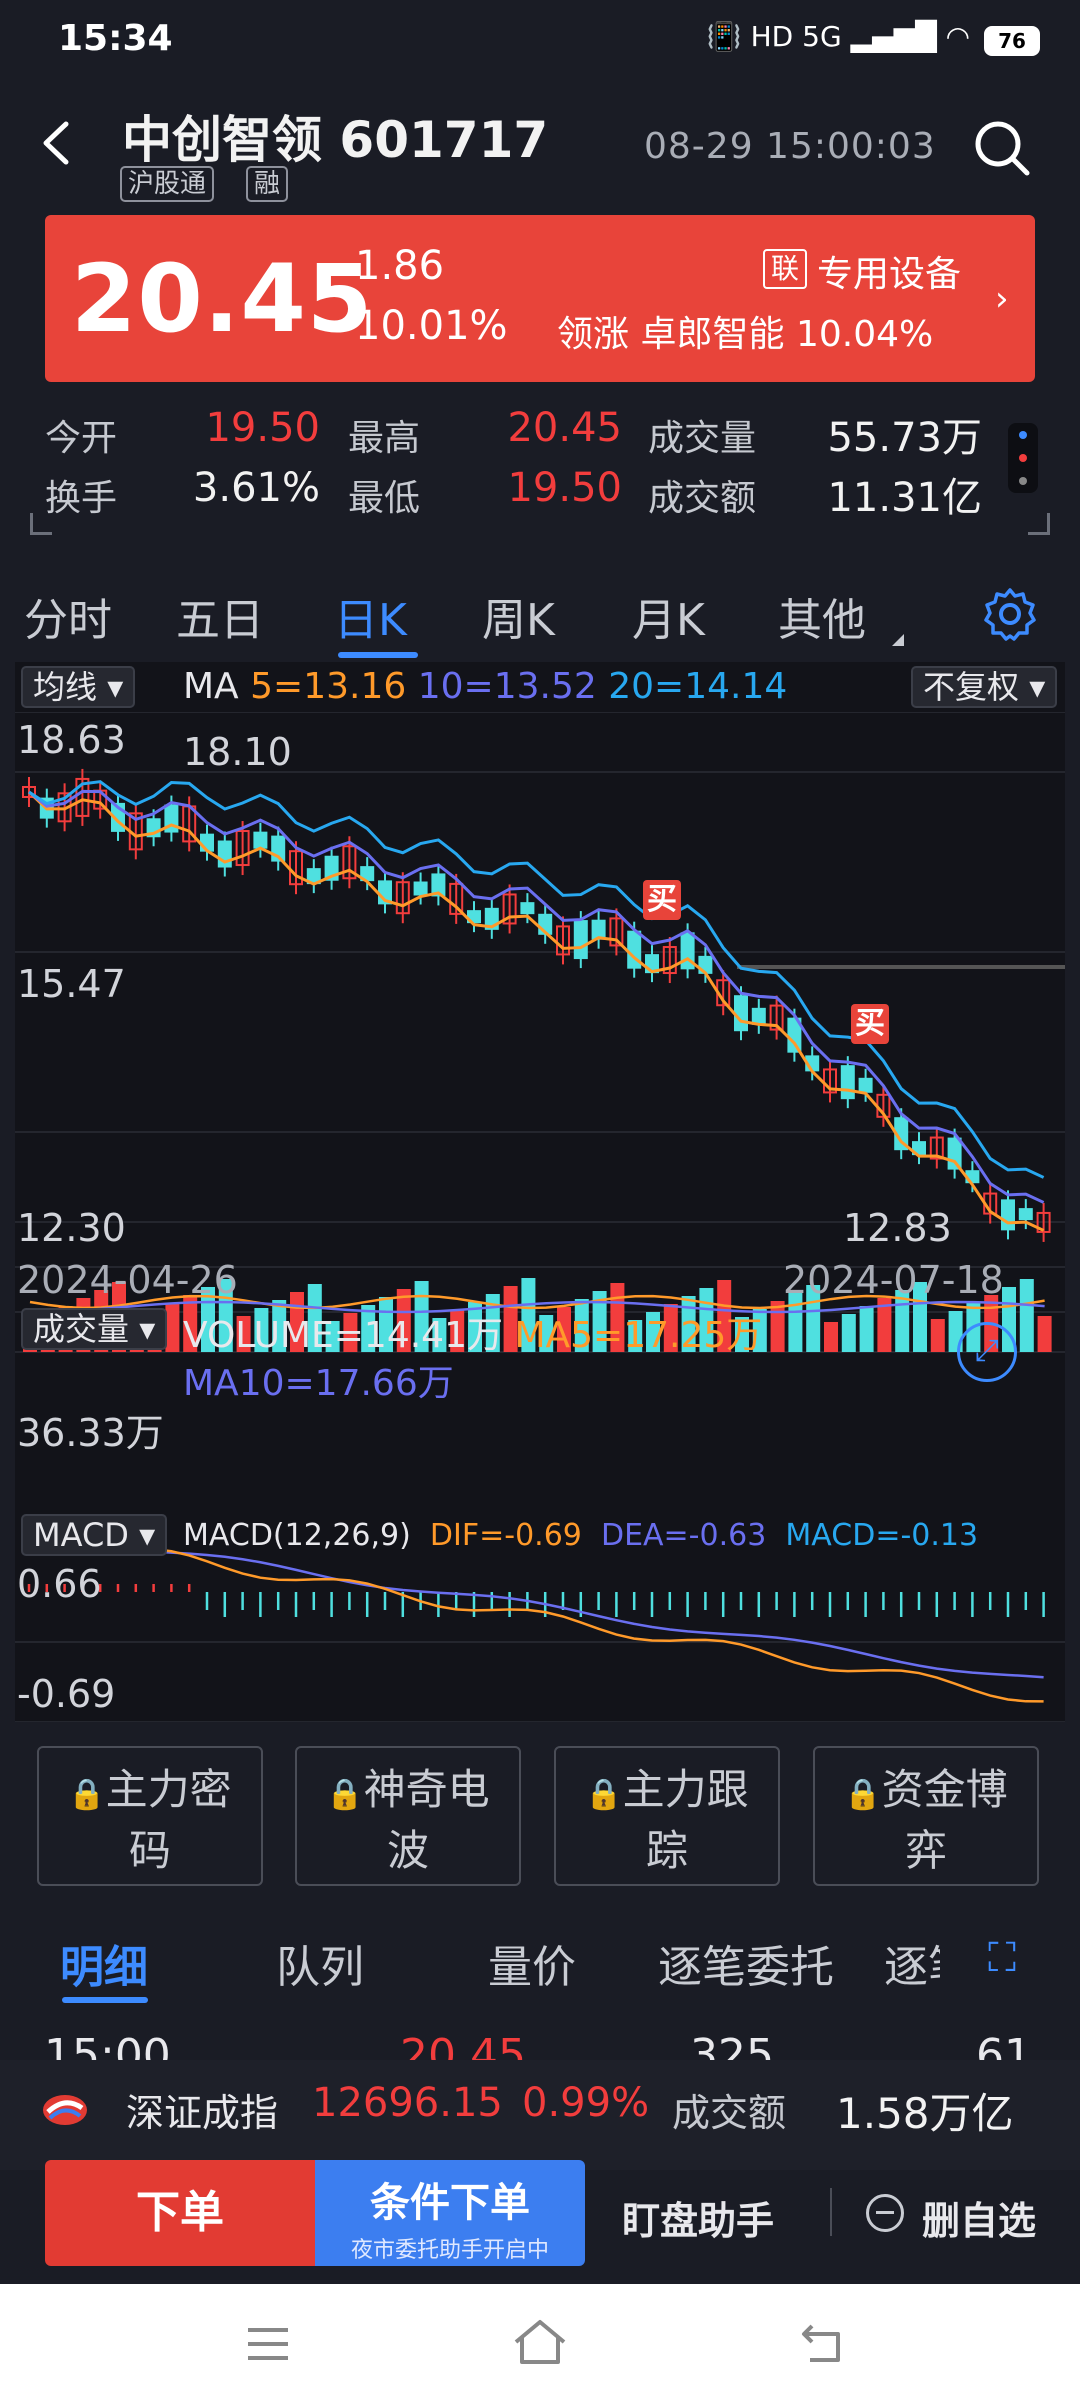 This screenshot has height=2408, width=1080. I want to click on tab-other: 其他, so click(822, 620).